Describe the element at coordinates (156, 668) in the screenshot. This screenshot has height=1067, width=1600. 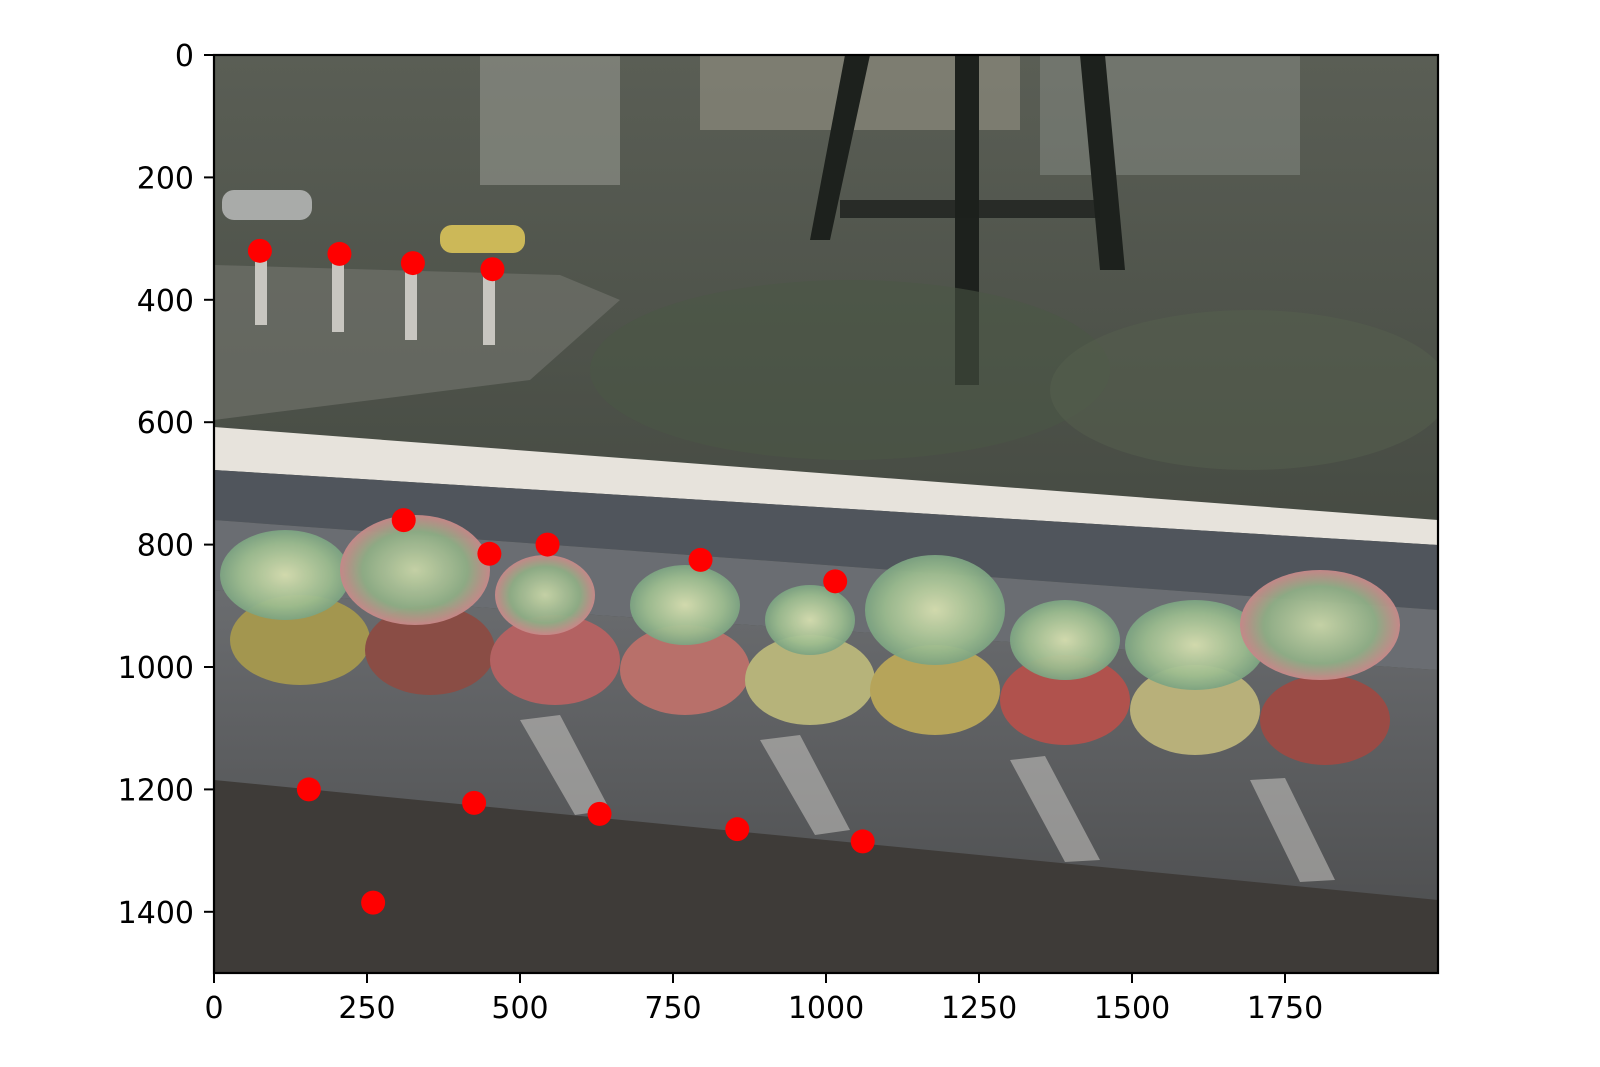
I see `y-tick-label: 1000` at that location.